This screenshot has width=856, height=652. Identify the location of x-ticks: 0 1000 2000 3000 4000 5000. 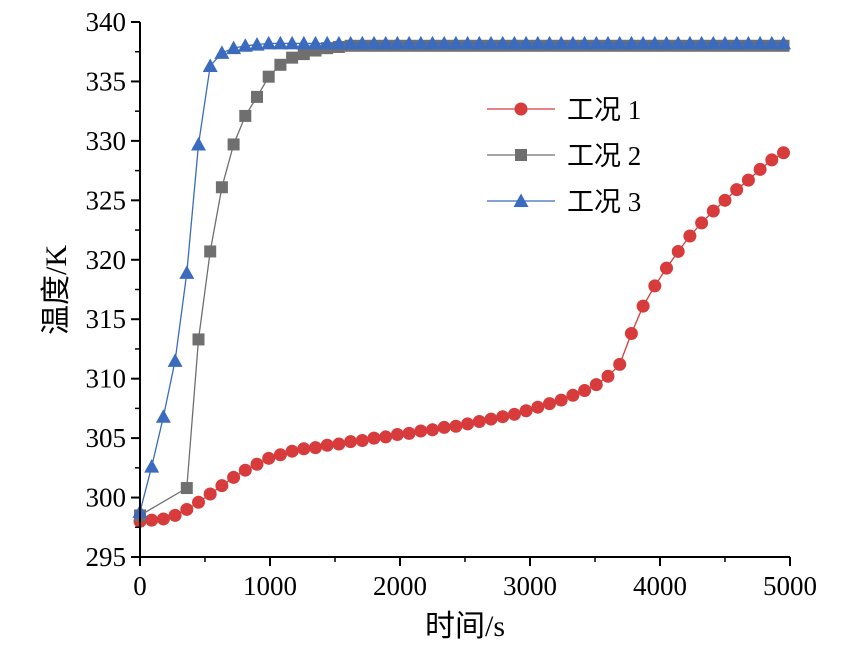
(475, 579).